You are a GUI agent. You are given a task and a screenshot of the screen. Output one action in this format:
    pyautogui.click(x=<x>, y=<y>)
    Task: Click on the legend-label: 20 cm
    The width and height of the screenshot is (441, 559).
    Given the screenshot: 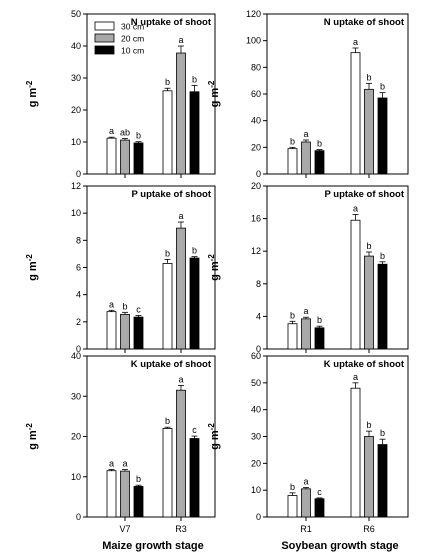 What is the action you would take?
    pyautogui.click(x=132, y=39)
    